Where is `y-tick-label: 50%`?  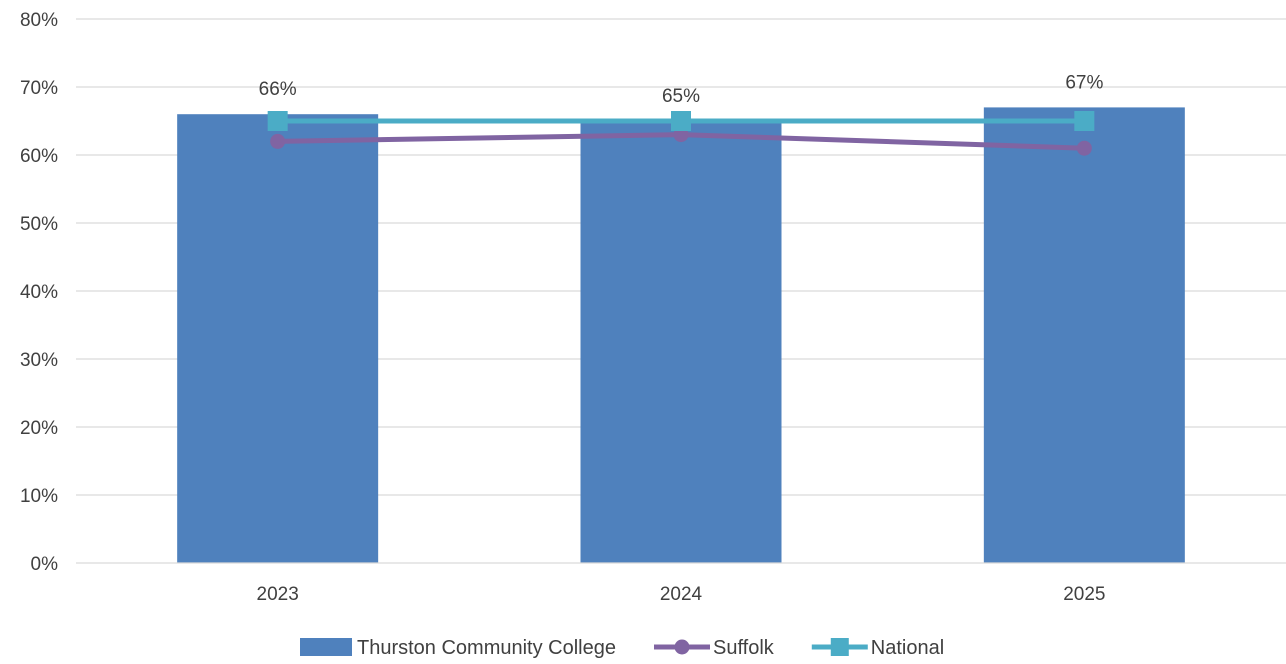 y-tick-label: 50% is located at coordinates (39, 224).